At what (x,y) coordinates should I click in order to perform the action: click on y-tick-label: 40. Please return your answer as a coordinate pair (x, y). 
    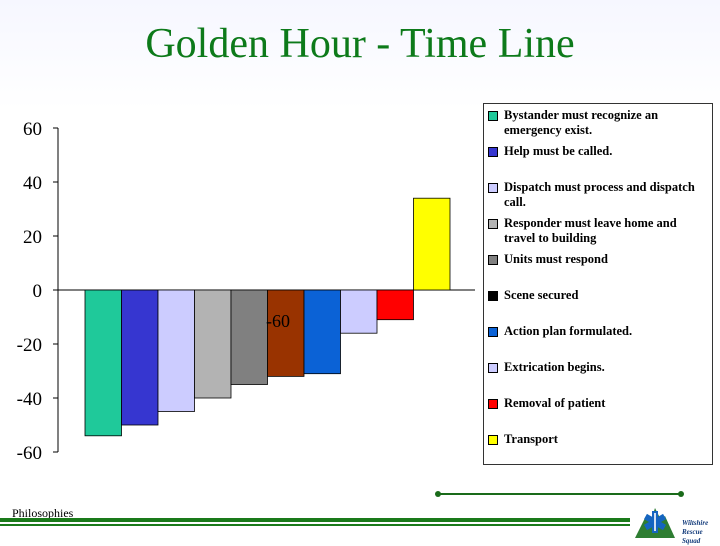
    Looking at the image, I should click on (32, 183).